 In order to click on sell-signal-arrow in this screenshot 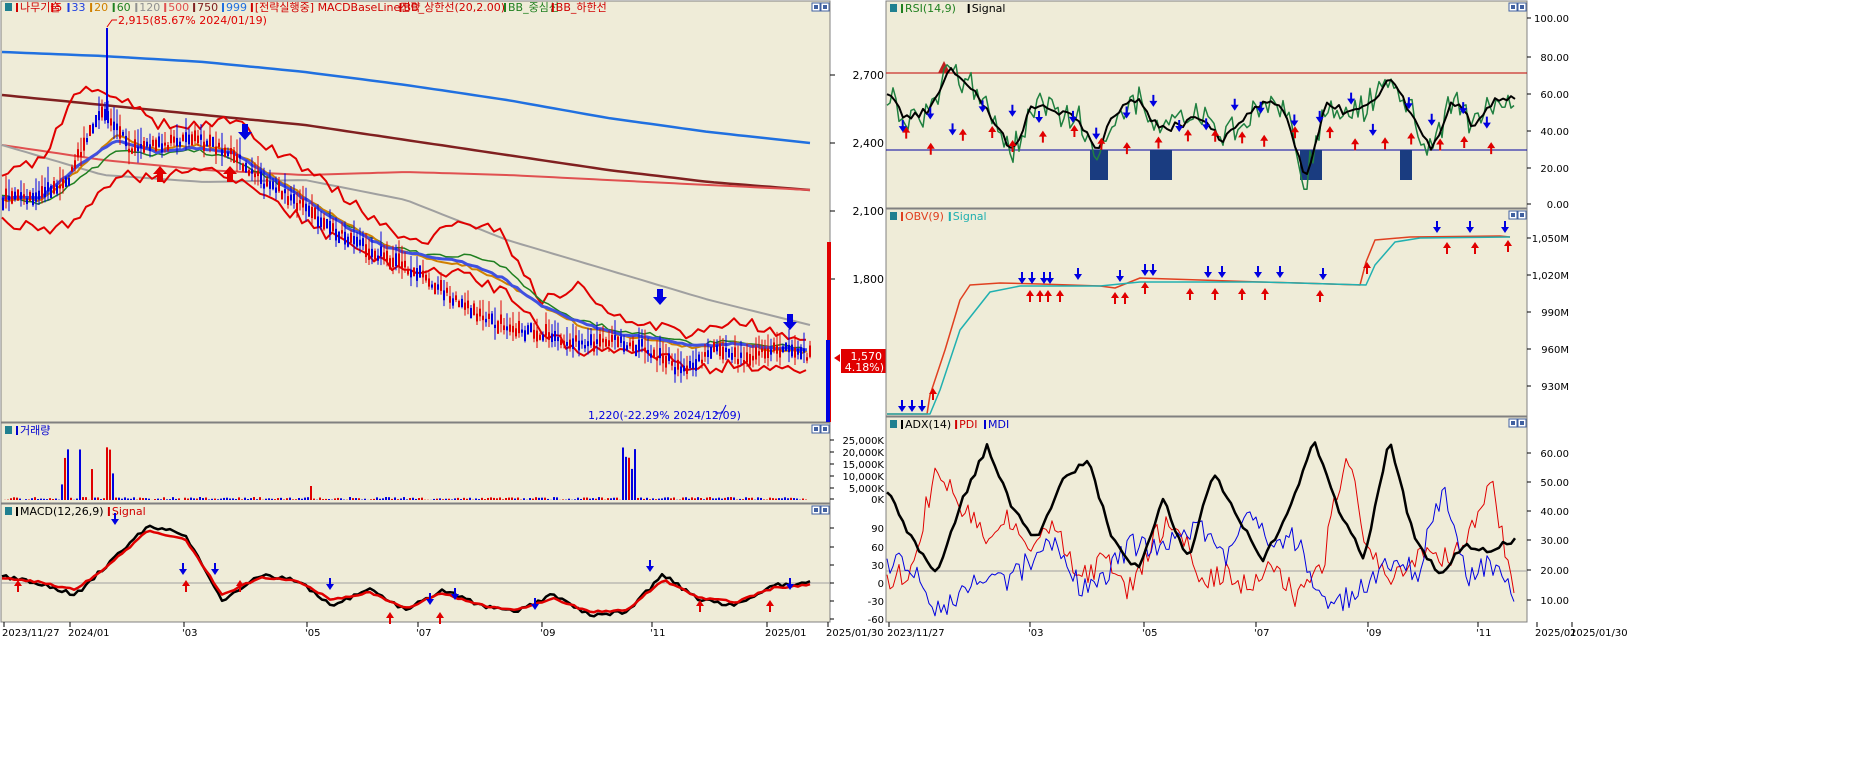, I will do `click(790, 322)`.